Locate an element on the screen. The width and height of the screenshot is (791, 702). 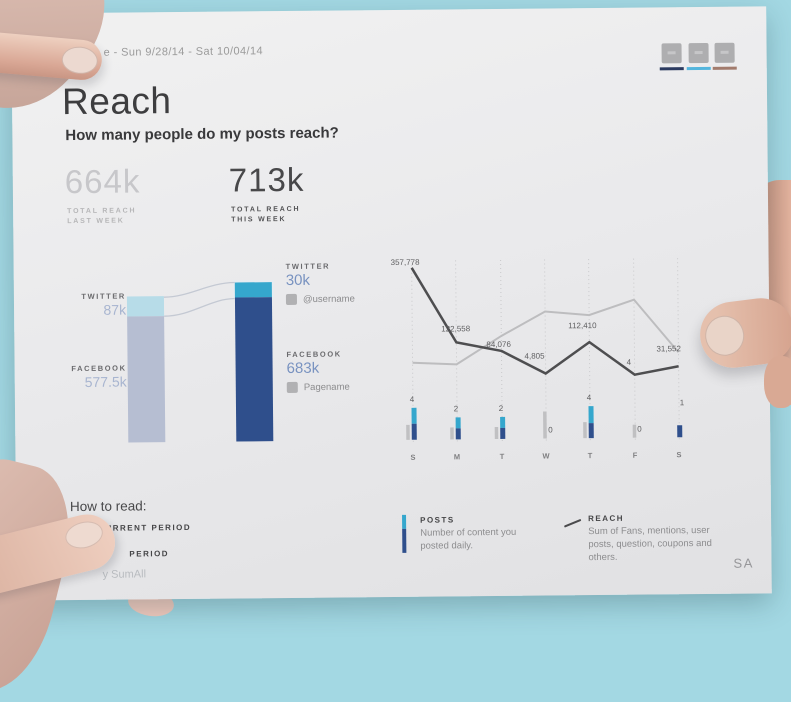
top-left-thumbnail is located at coordinates (79, 60).